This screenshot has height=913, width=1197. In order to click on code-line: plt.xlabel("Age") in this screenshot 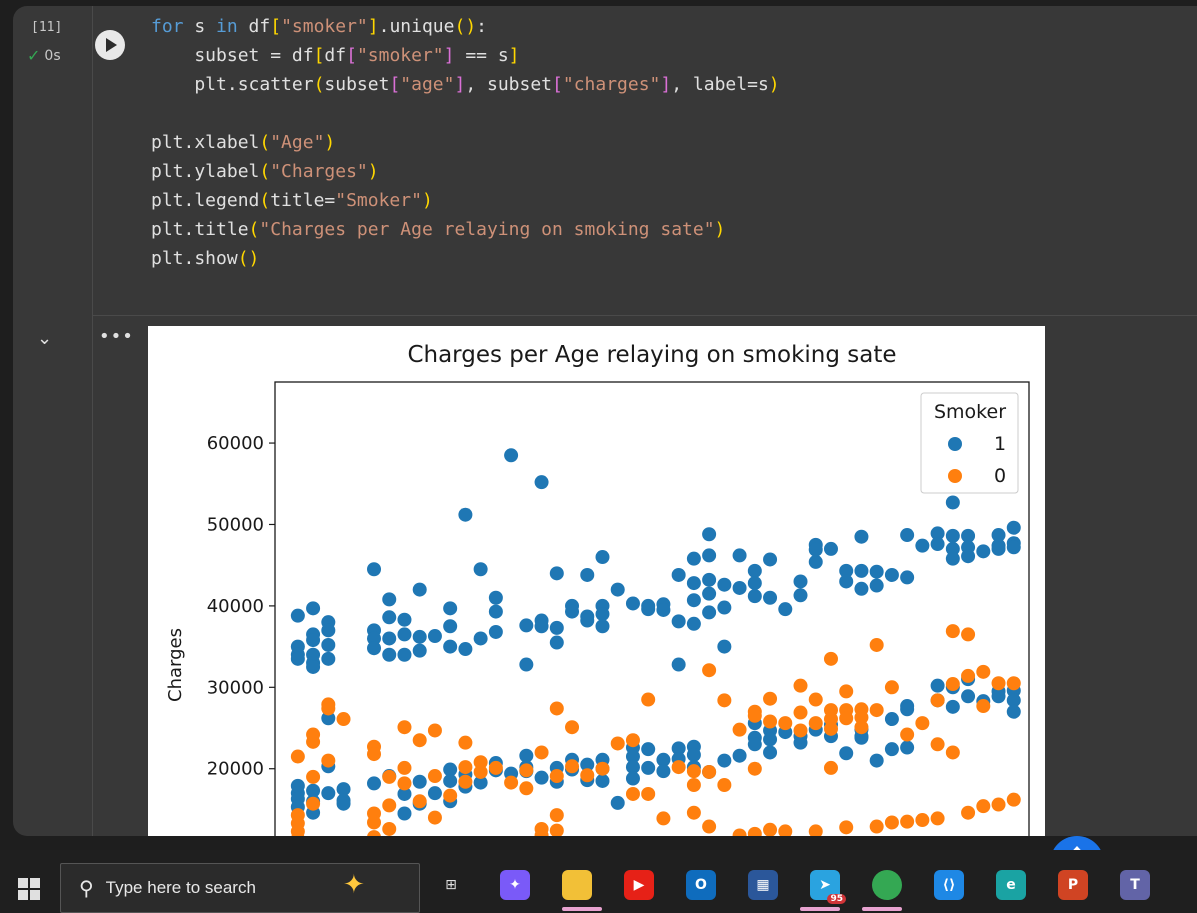, I will do `click(465, 142)`.